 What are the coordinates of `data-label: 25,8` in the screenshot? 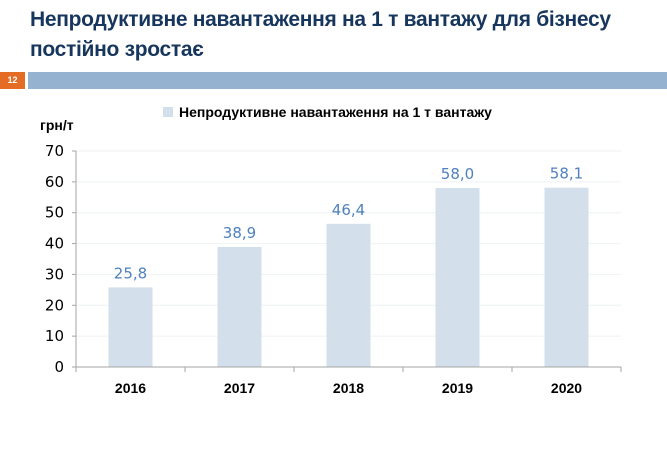 It's located at (130, 273).